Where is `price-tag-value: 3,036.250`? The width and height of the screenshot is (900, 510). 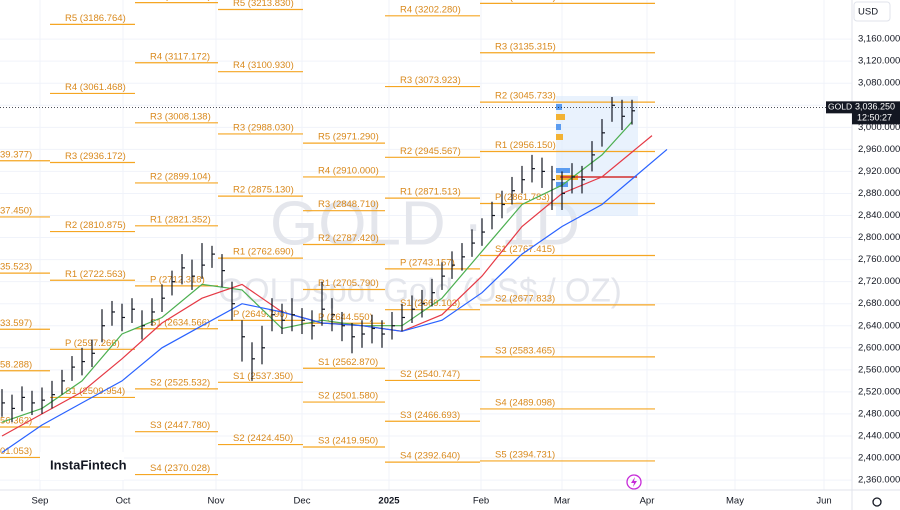 price-tag-value: 3,036.250 is located at coordinates (875, 107).